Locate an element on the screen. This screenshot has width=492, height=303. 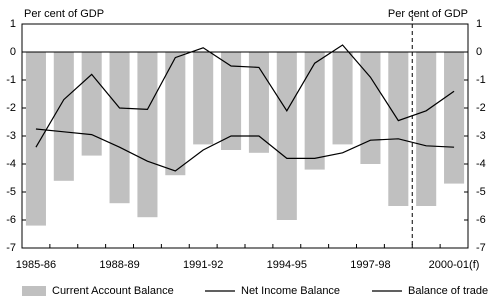
y2-tick-label: -4 is located at coordinates (481, 164).